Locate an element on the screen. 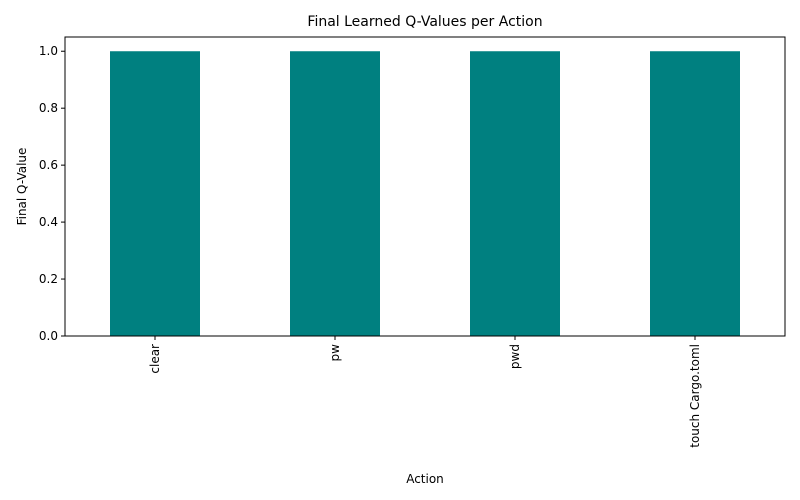 This screenshot has height=500, width=800. x-tick-label-3: touch Cargo.toml is located at coordinates (695, 396).